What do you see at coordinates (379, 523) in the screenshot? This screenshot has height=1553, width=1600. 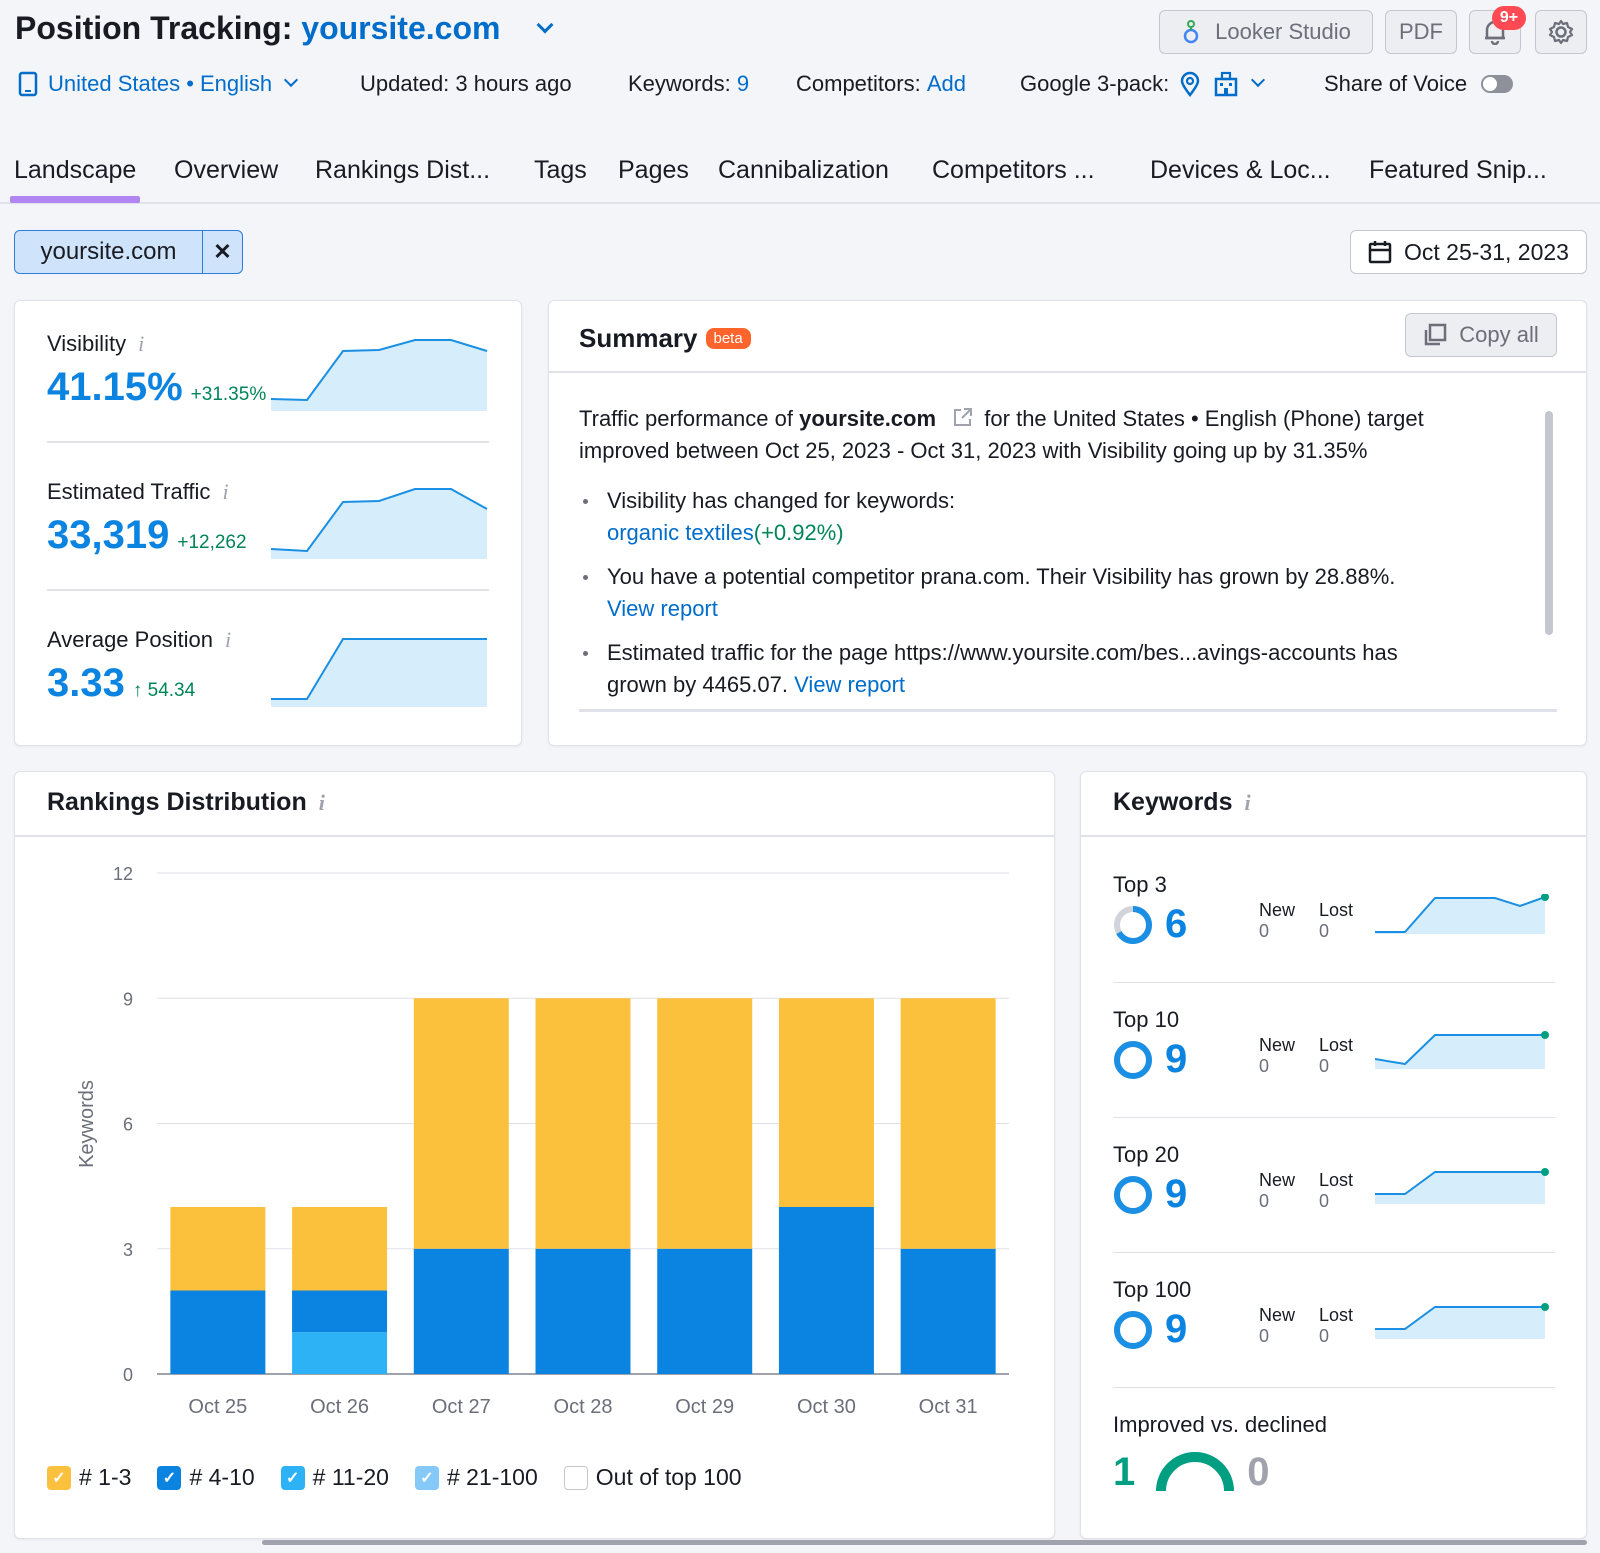 I see `estimated-traffic-sparkline` at bounding box center [379, 523].